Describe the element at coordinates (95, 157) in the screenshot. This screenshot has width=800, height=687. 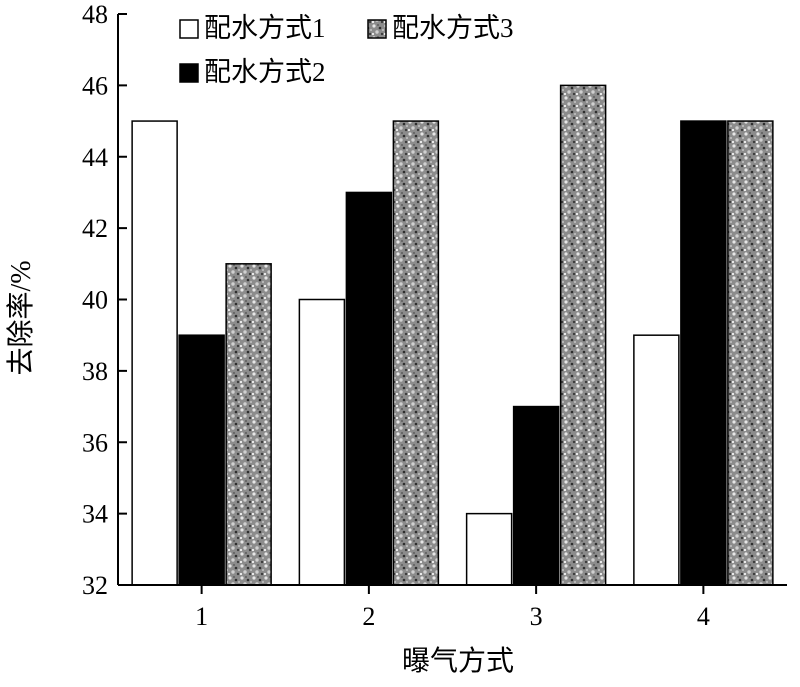
I see `y-tick-label: 44` at that location.